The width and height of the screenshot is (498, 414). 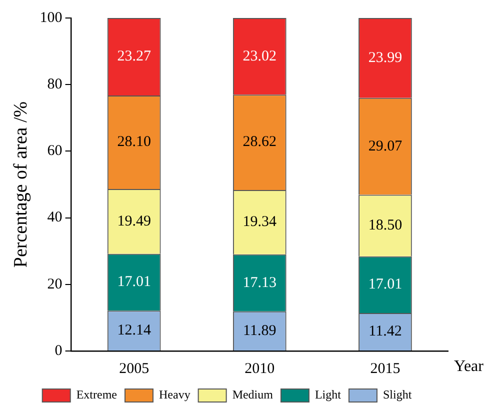 I want to click on data-label: 11.89, so click(x=259, y=330).